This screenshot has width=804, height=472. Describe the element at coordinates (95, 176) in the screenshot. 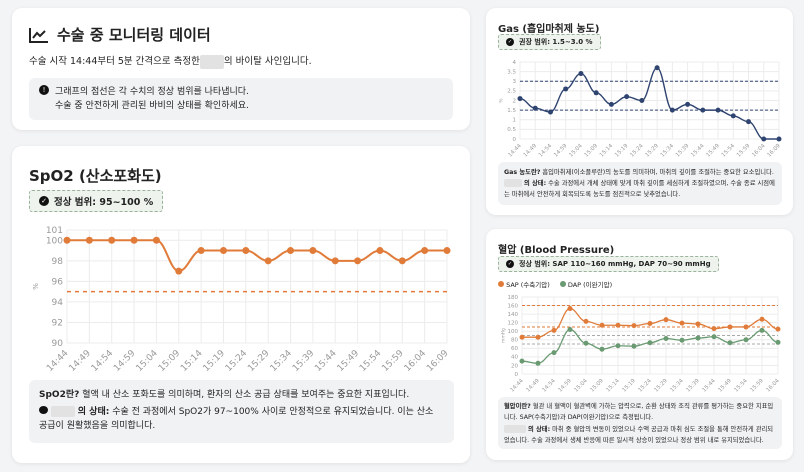

I see `spo2-title: SpO2 (산소포화도)` at that location.